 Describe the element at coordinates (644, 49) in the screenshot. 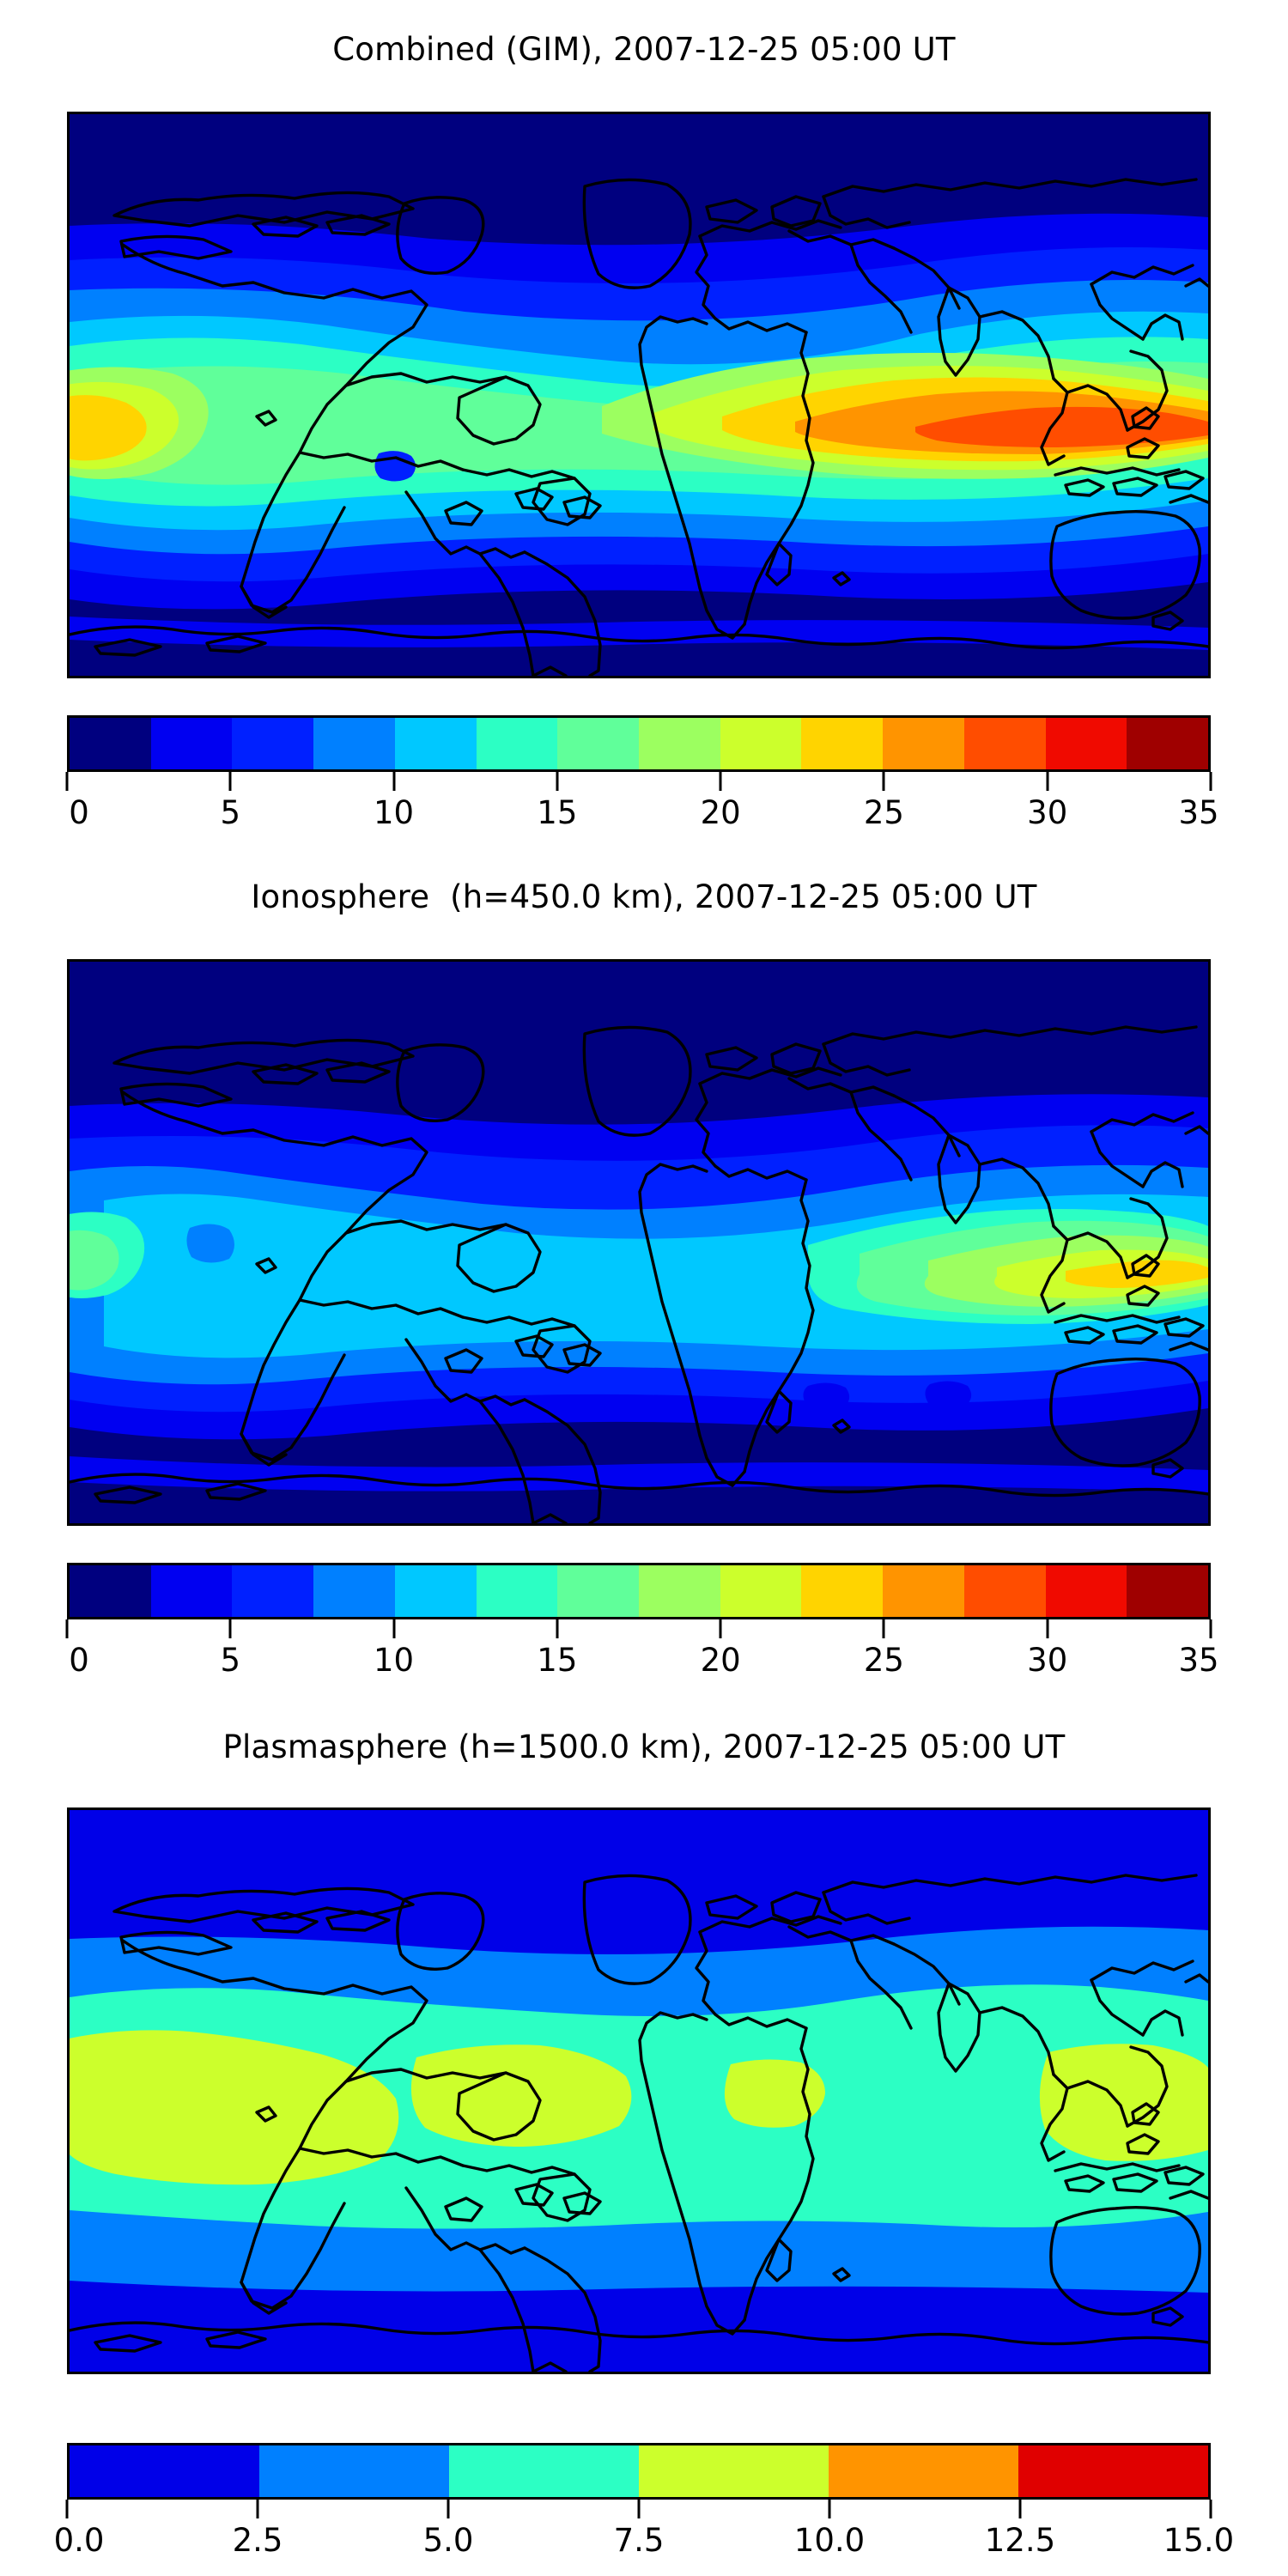

I see `panel-title-combined: Combined (GIM), 2007-12-25 05:00 UT` at that location.